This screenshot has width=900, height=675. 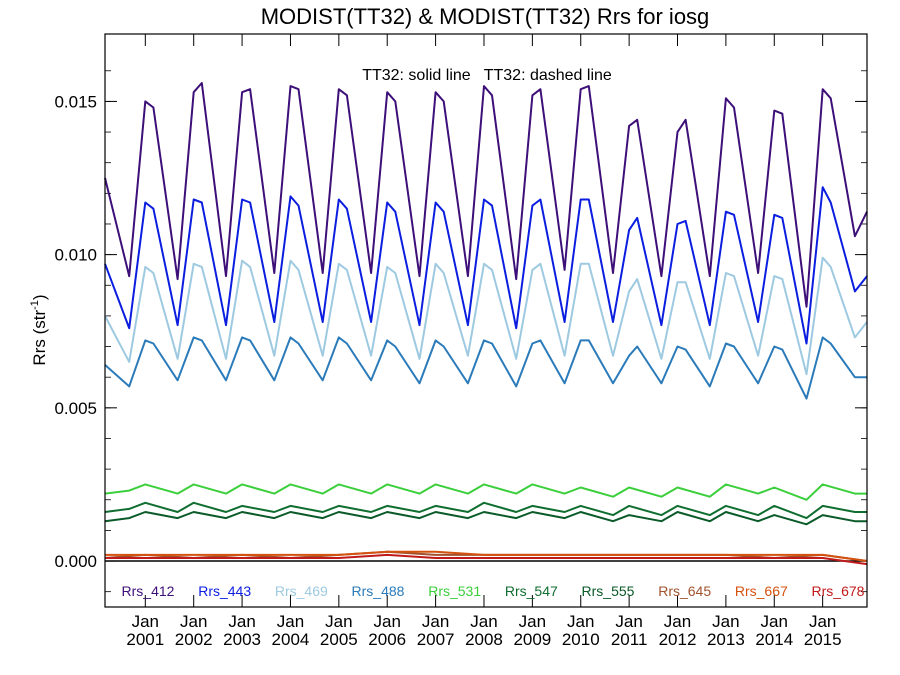 What do you see at coordinates (436, 639) in the screenshot?
I see `x-tick-label-year: 2007` at bounding box center [436, 639].